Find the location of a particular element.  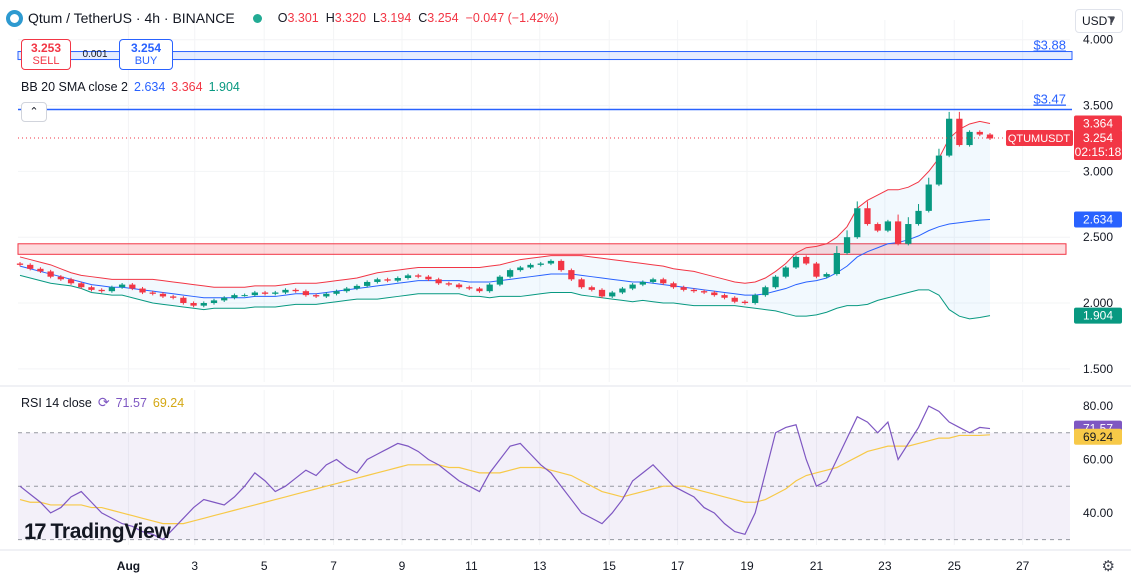

time-tick-label: 19 is located at coordinates (747, 566).